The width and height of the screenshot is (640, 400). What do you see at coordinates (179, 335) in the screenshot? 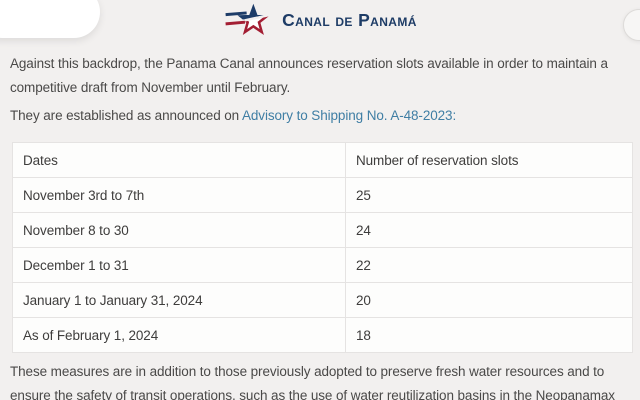
I see `cell-dates: As of February 1, 2024` at bounding box center [179, 335].